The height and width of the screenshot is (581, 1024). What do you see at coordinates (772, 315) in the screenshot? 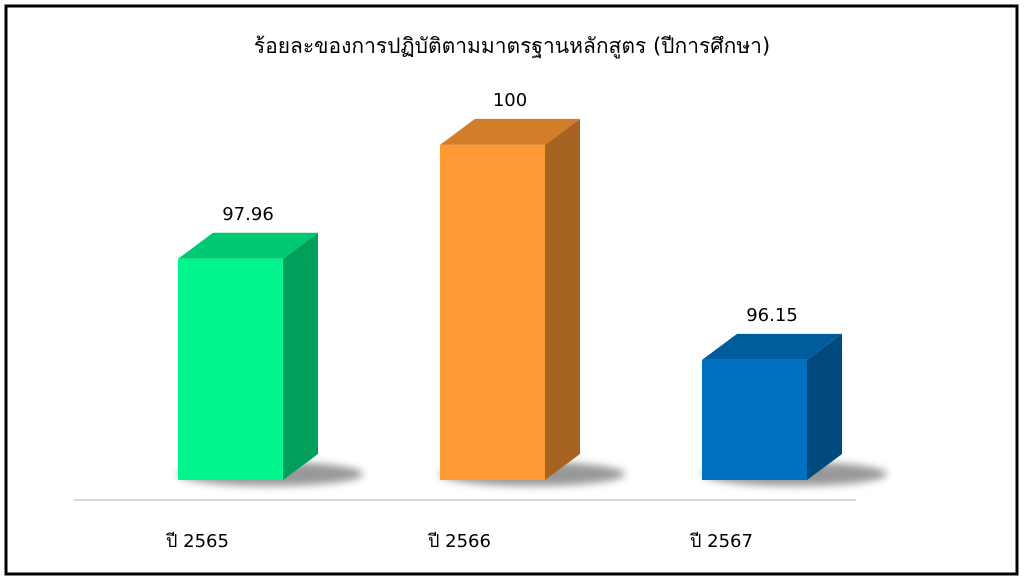
I see `data-label: 96.15` at bounding box center [772, 315].